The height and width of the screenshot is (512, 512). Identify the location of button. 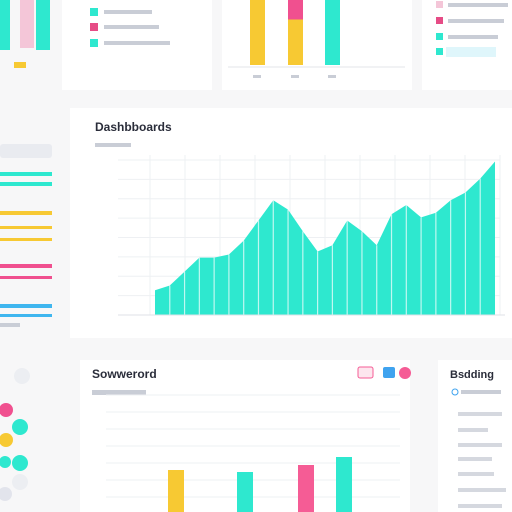
(471, 52).